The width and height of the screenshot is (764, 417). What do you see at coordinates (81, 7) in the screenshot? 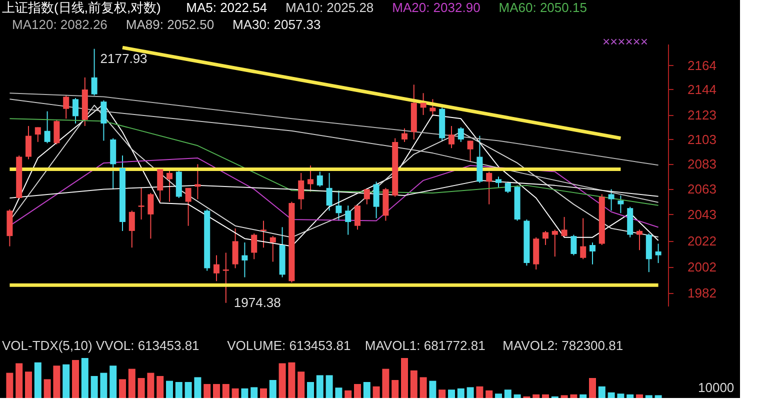
I see `chart-title: 上证指数(日线,前复权,对数)` at bounding box center [81, 7].